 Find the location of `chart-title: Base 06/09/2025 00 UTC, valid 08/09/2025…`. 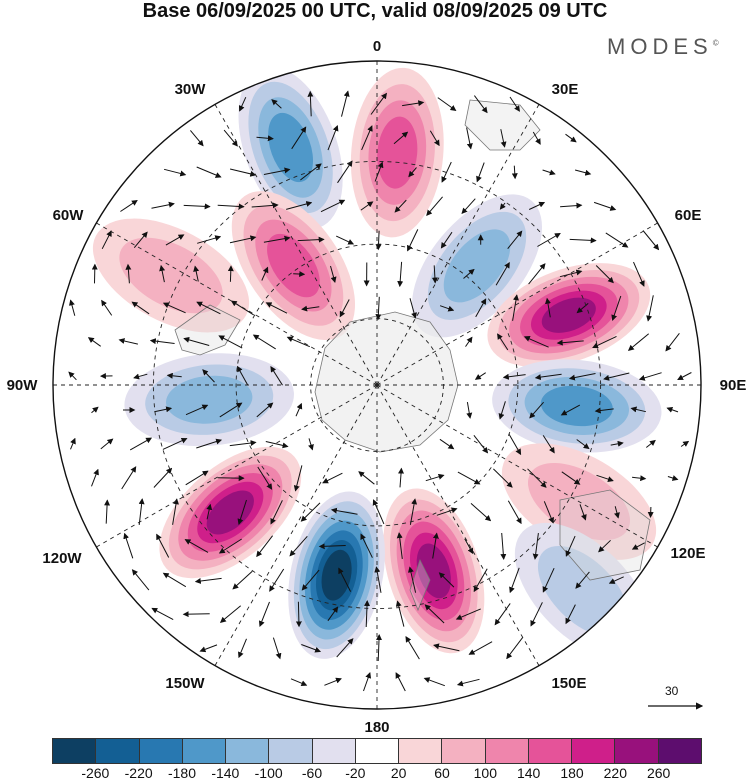

chart-title: Base 06/09/2025 00 UTC, valid 08/09/2025… is located at coordinates (375, 11).